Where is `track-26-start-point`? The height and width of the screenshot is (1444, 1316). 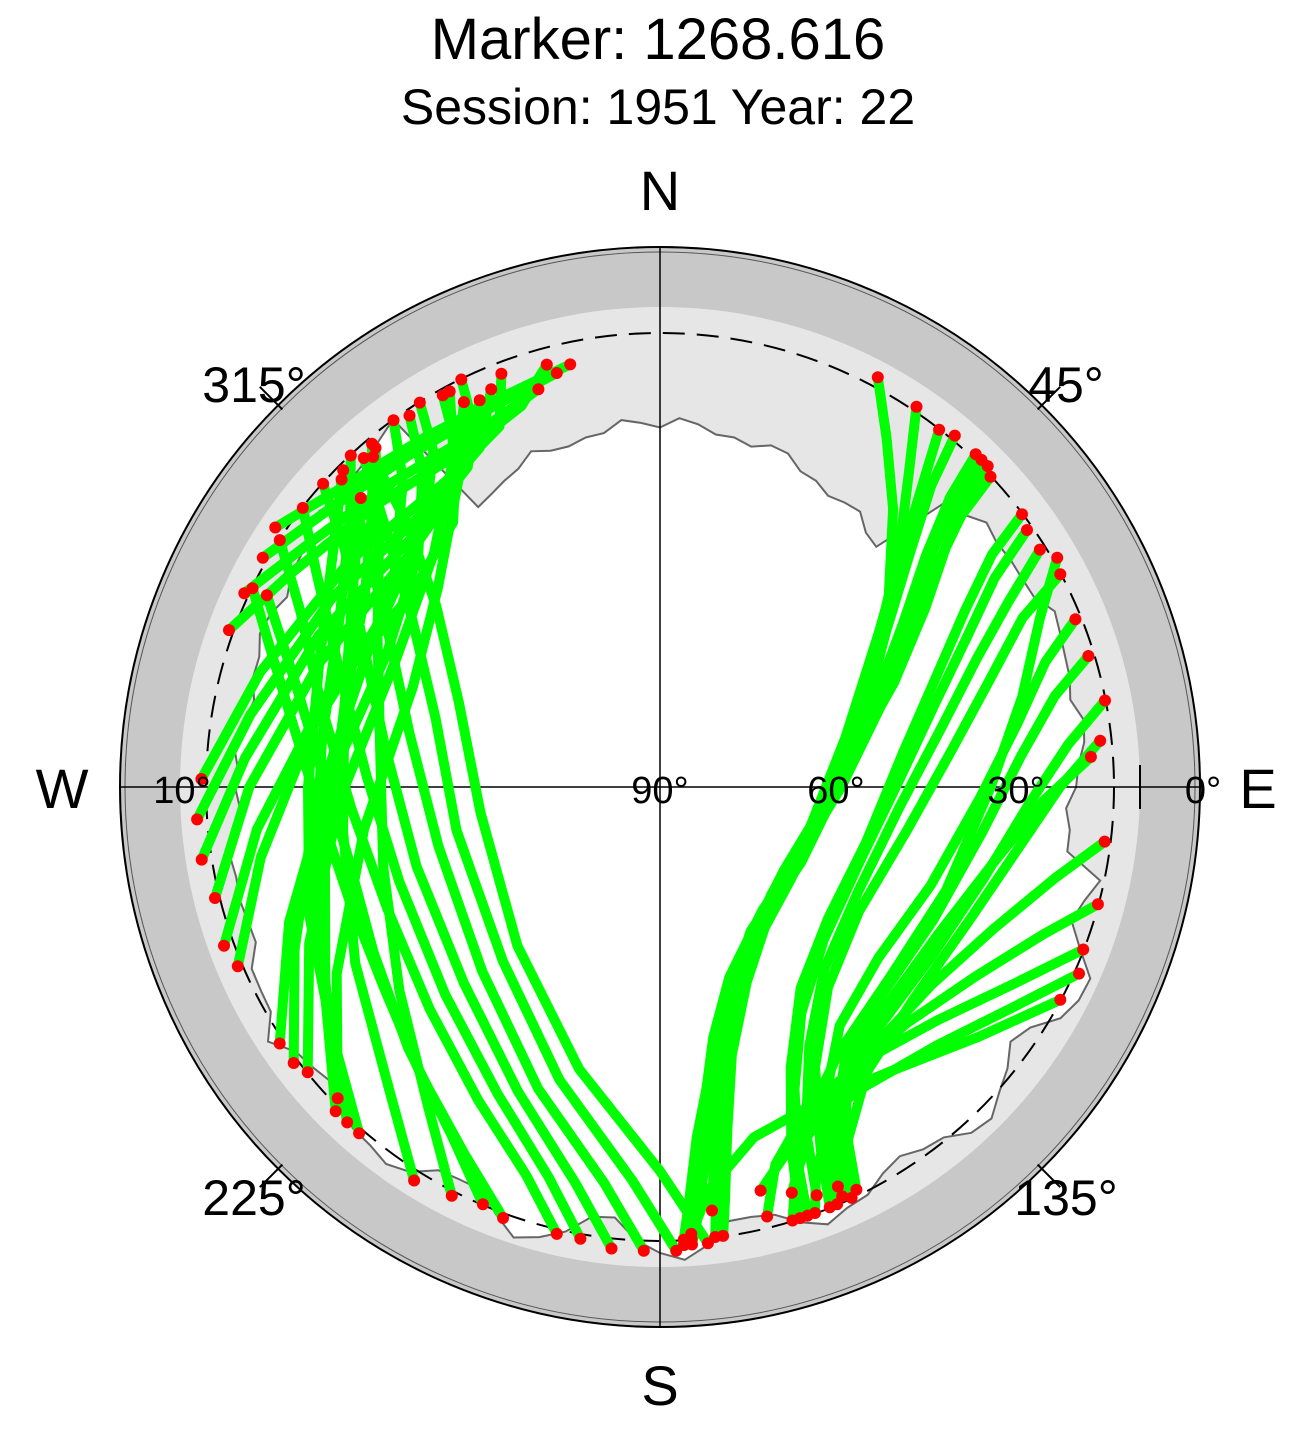 track-26-start-point is located at coordinates (676, 1250).